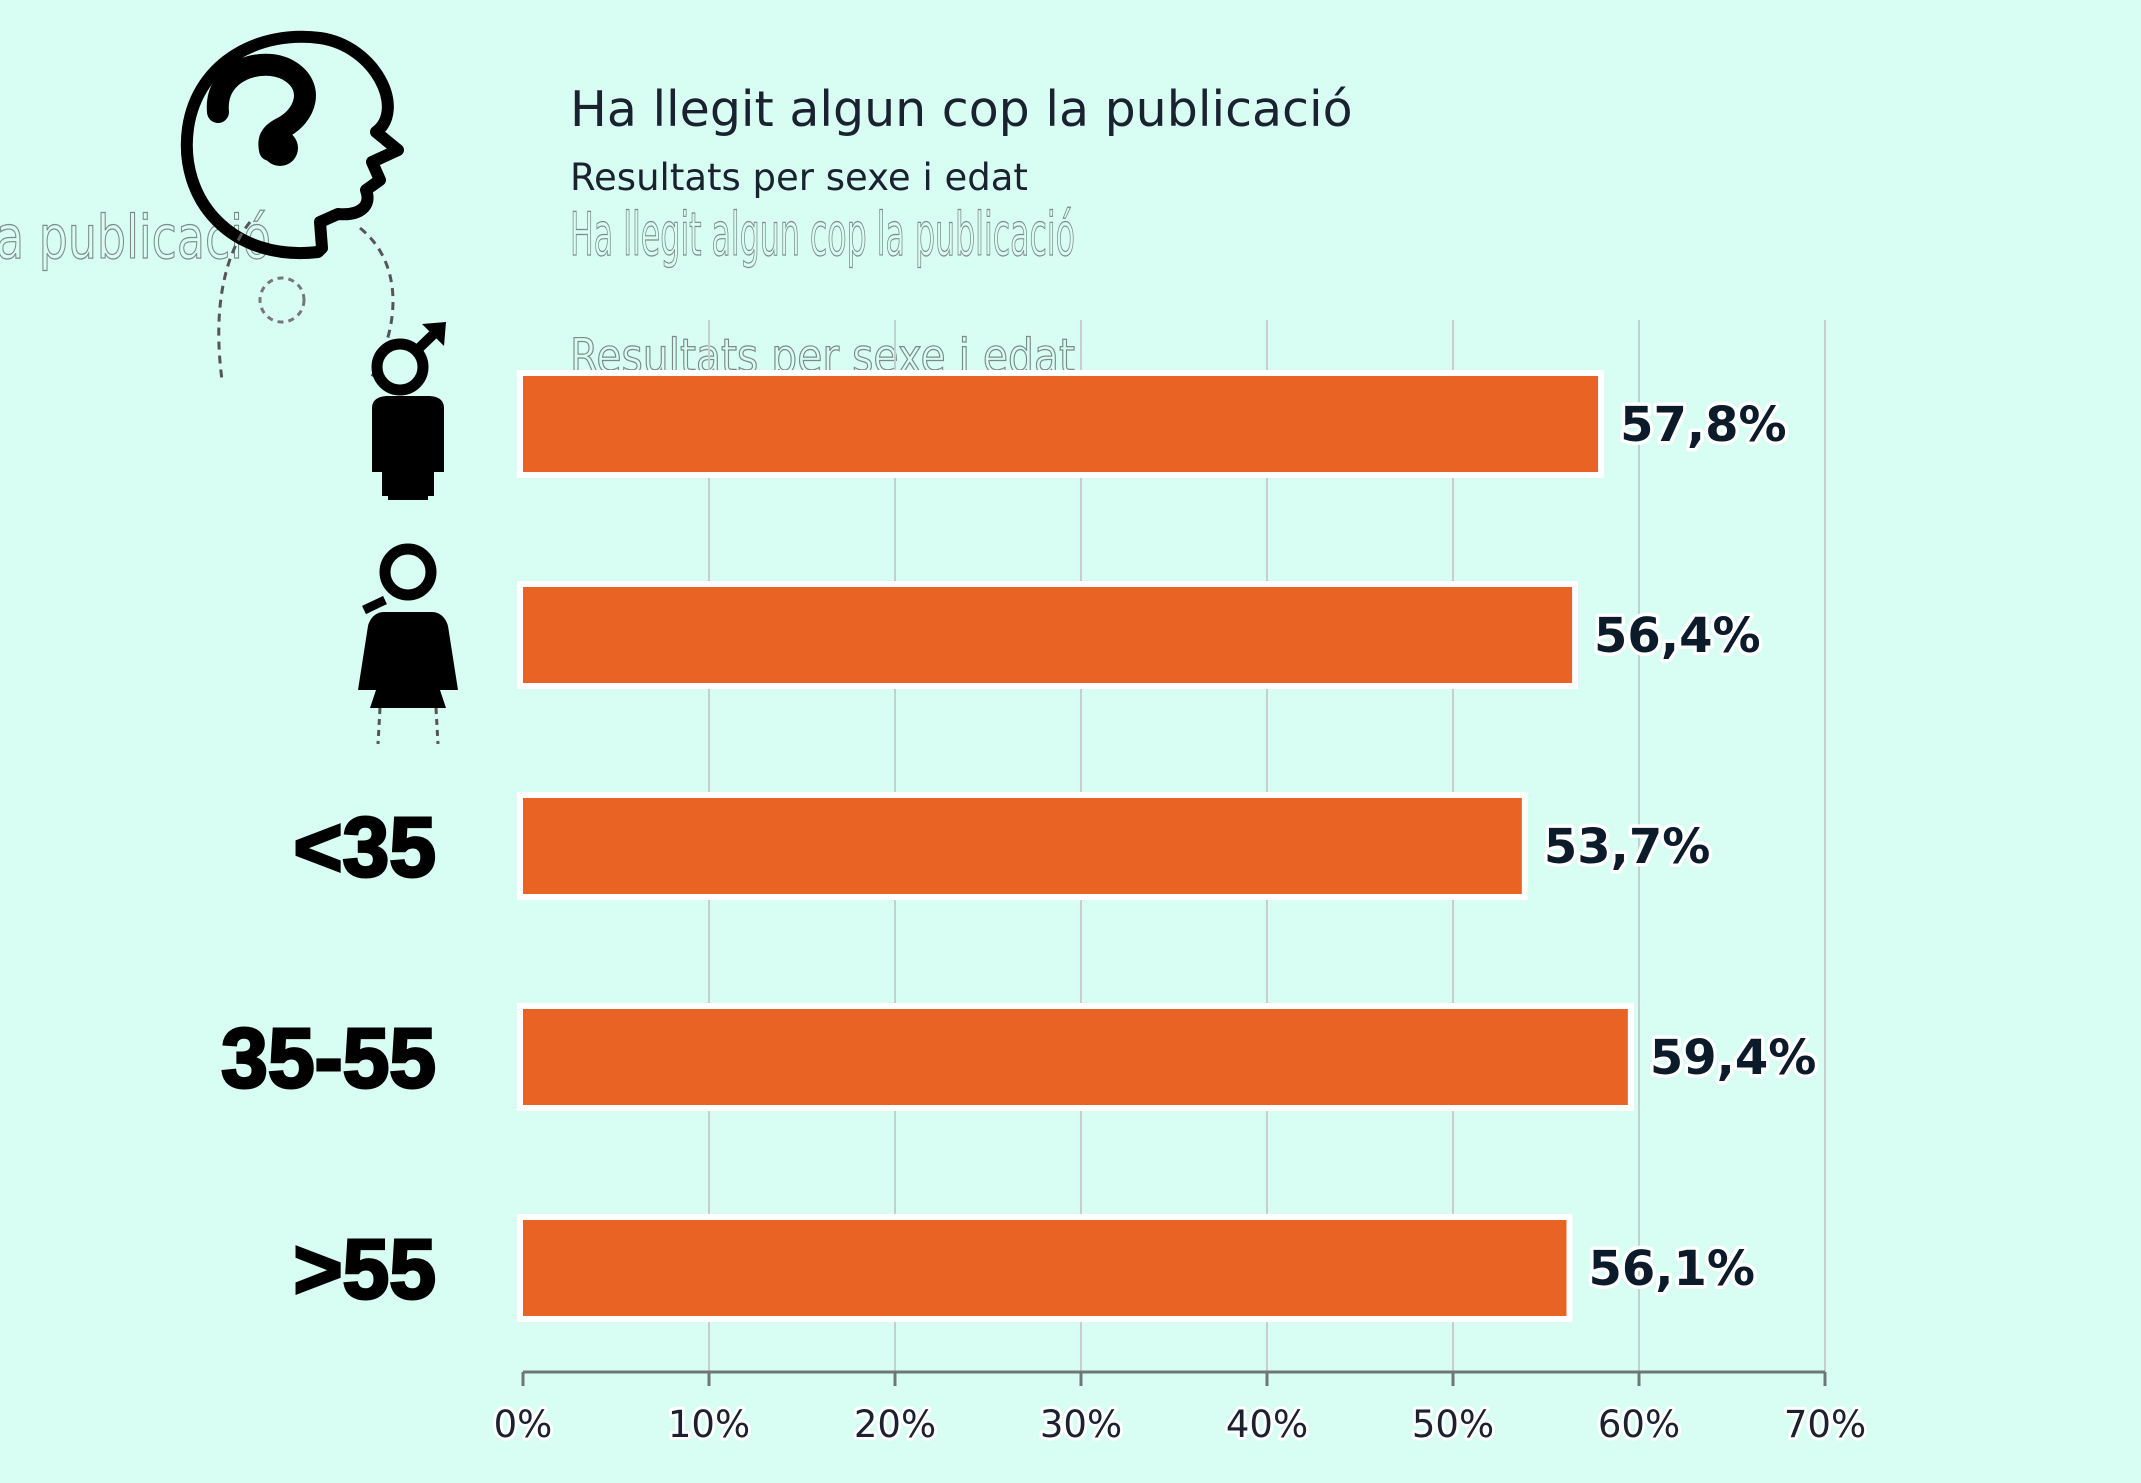 The height and width of the screenshot is (1483, 2141). Describe the element at coordinates (408, 644) in the screenshot. I see `female-icon: ♀` at that location.